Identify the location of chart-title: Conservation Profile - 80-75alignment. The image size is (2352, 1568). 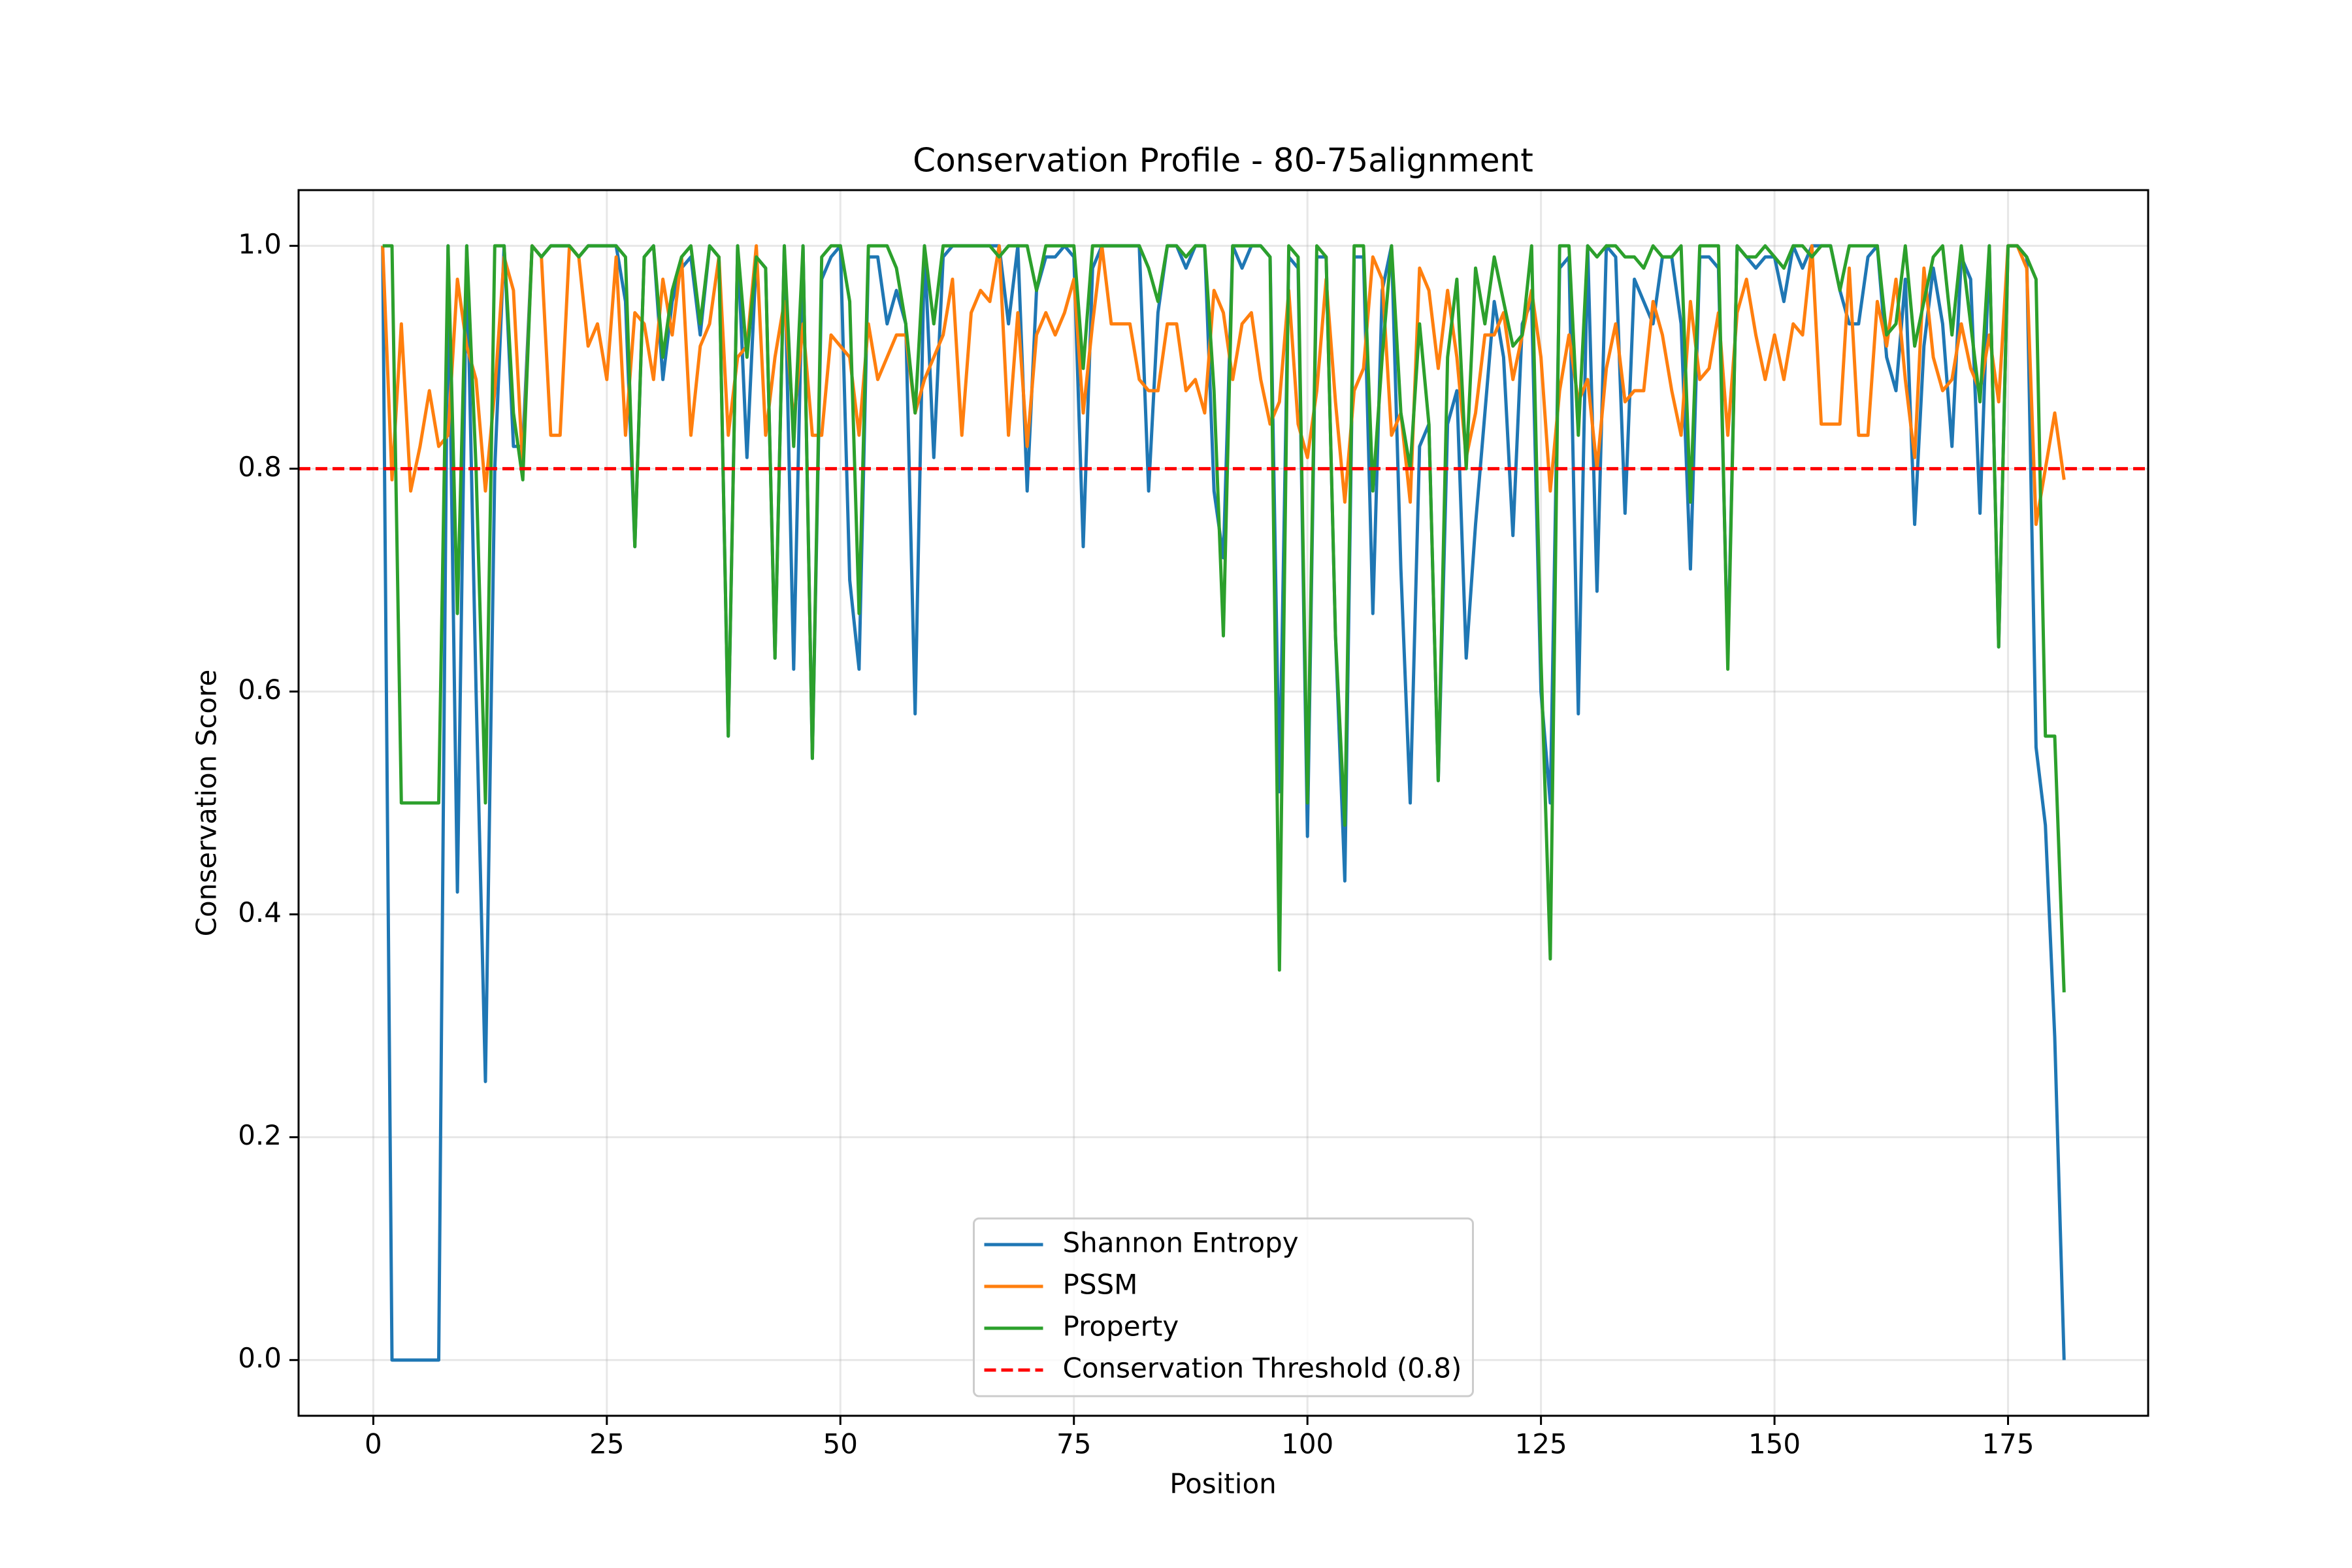
(1223, 161).